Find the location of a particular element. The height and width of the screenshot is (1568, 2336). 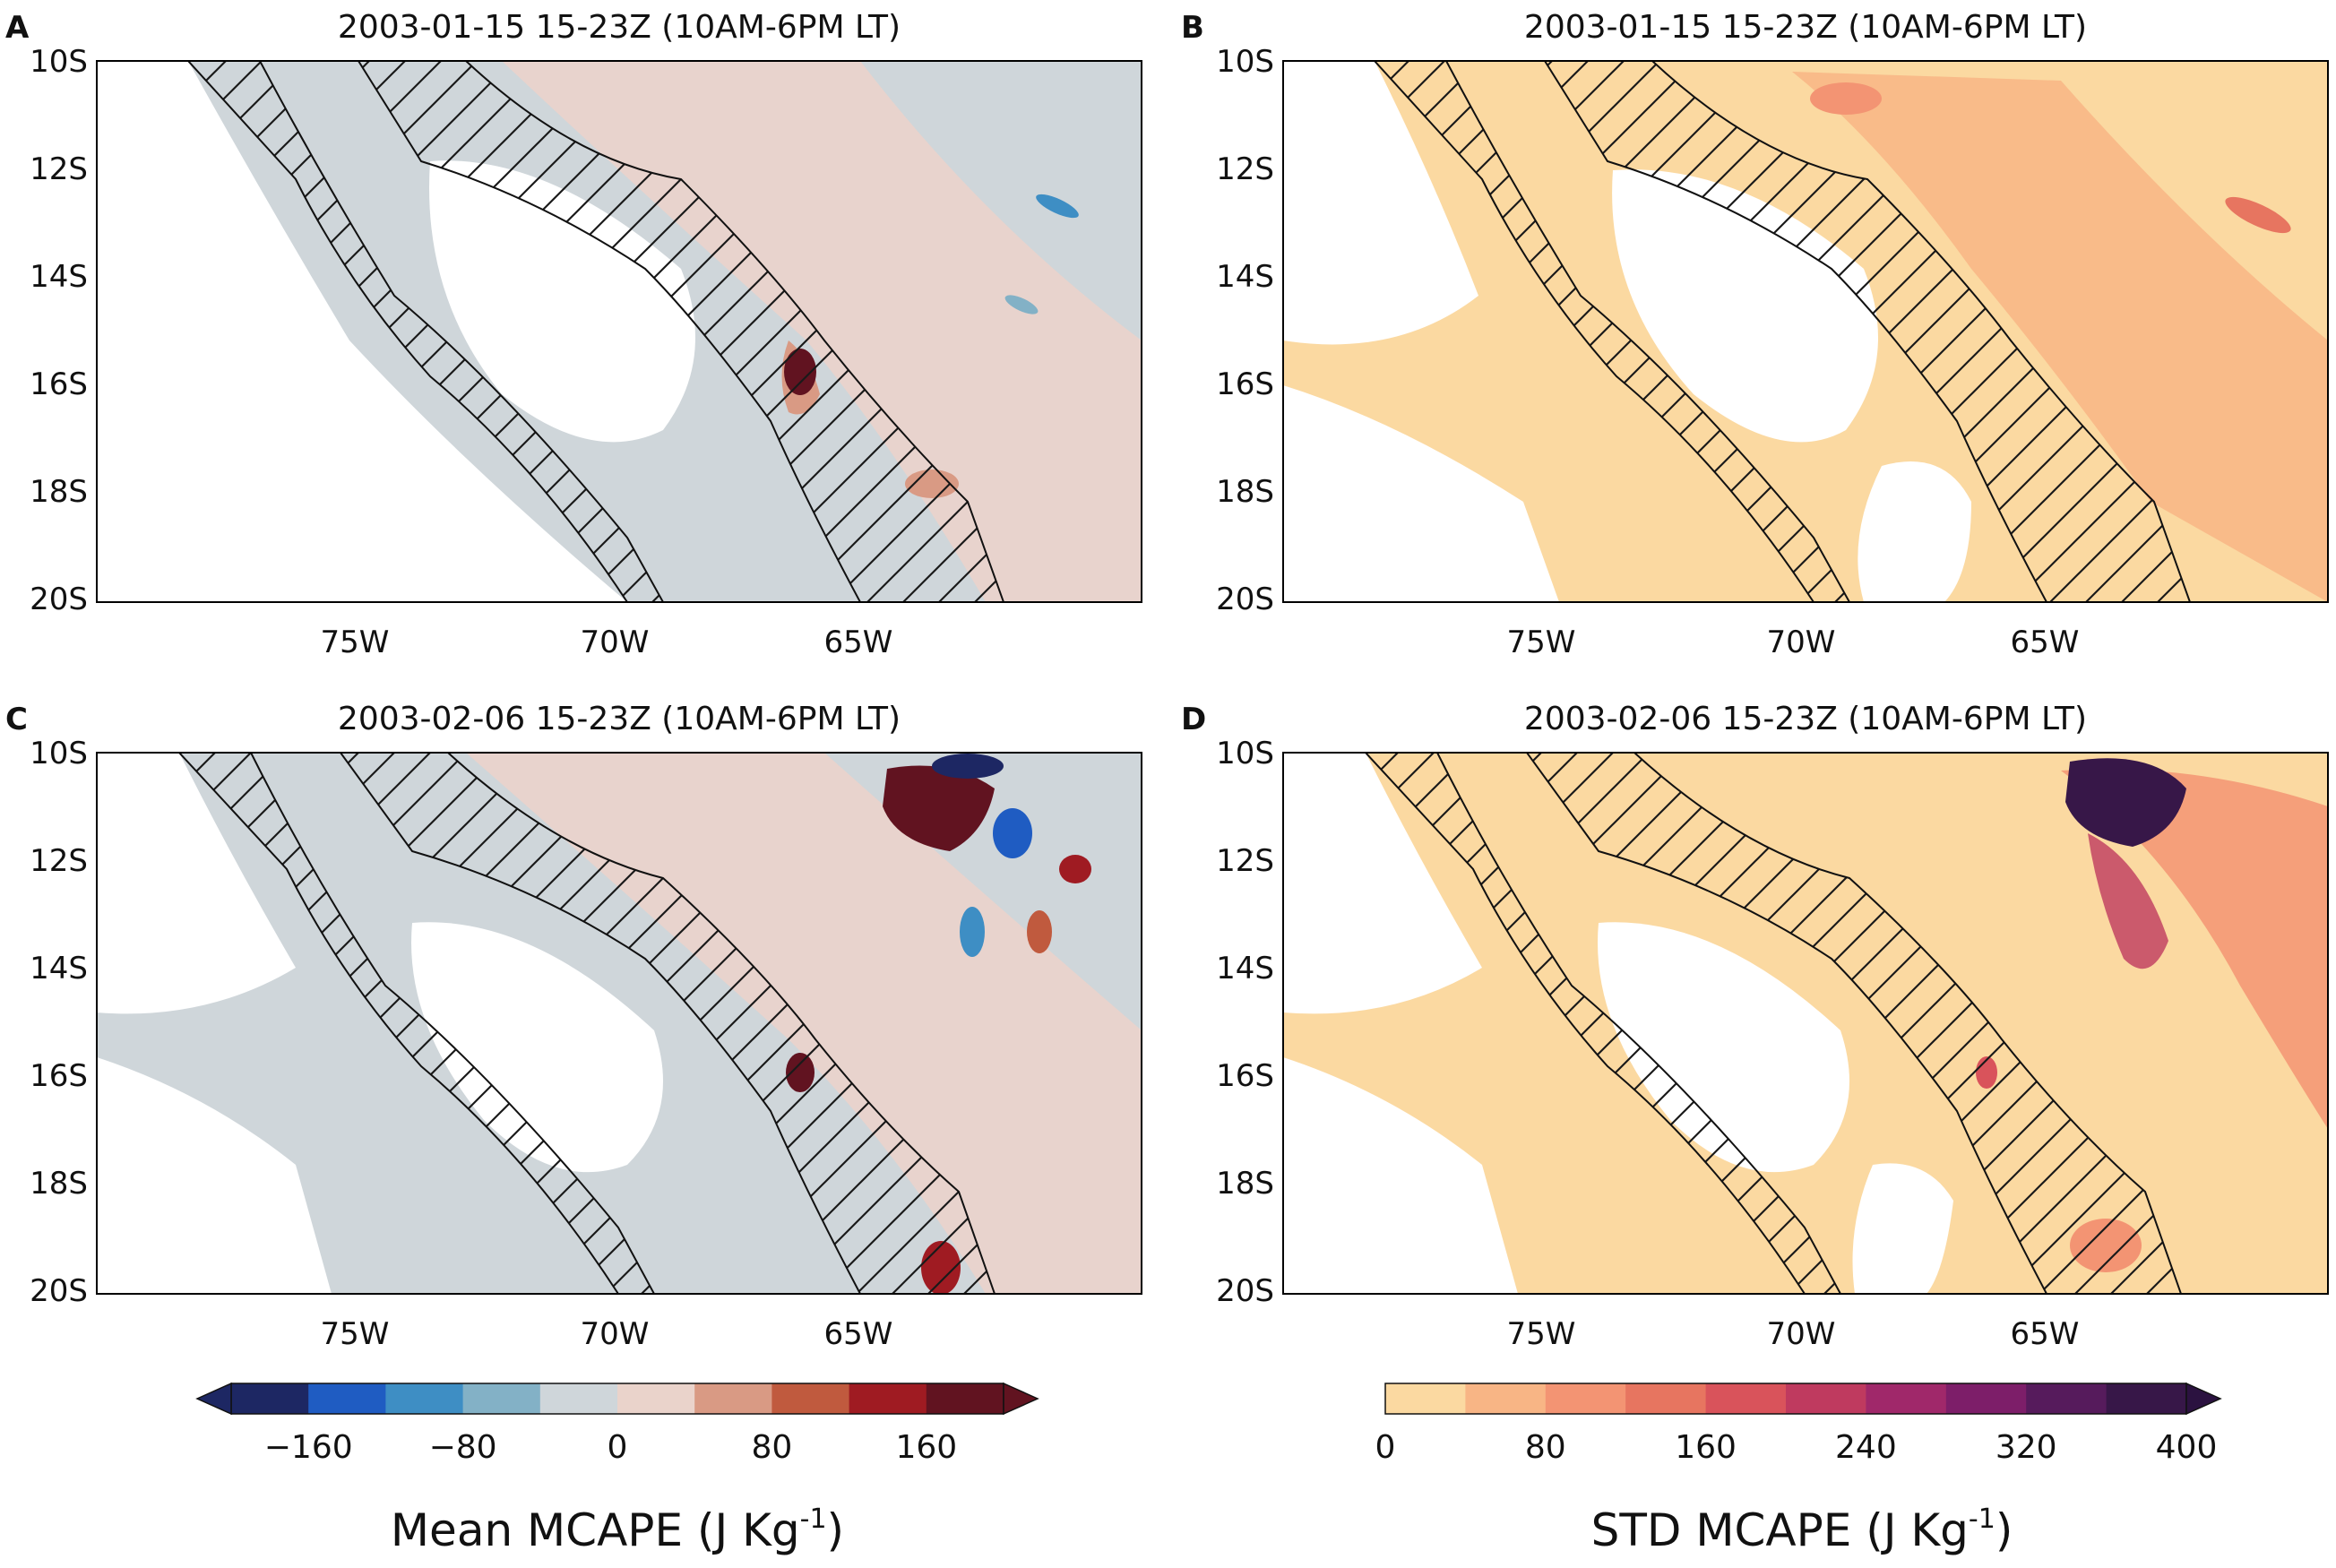

panel-title: 2003-01-15 15-23Z (10AM-6PM LT) is located at coordinates (1805, 28).